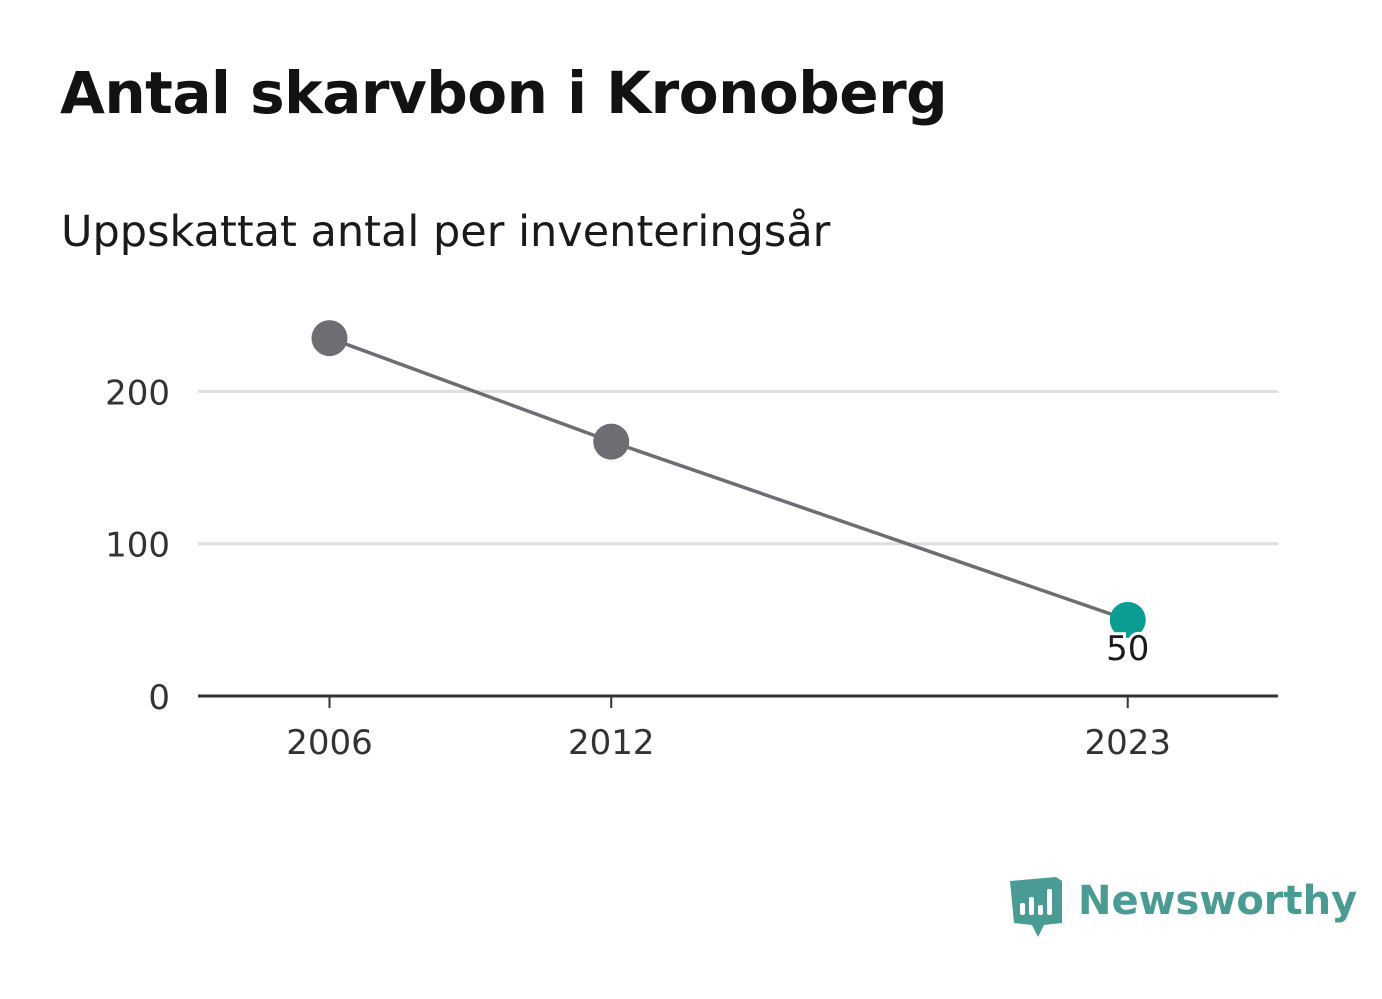 Image resolution: width=1382 pixels, height=999 pixels. What do you see at coordinates (738, 467) in the screenshot?
I see `gridlines` at bounding box center [738, 467].